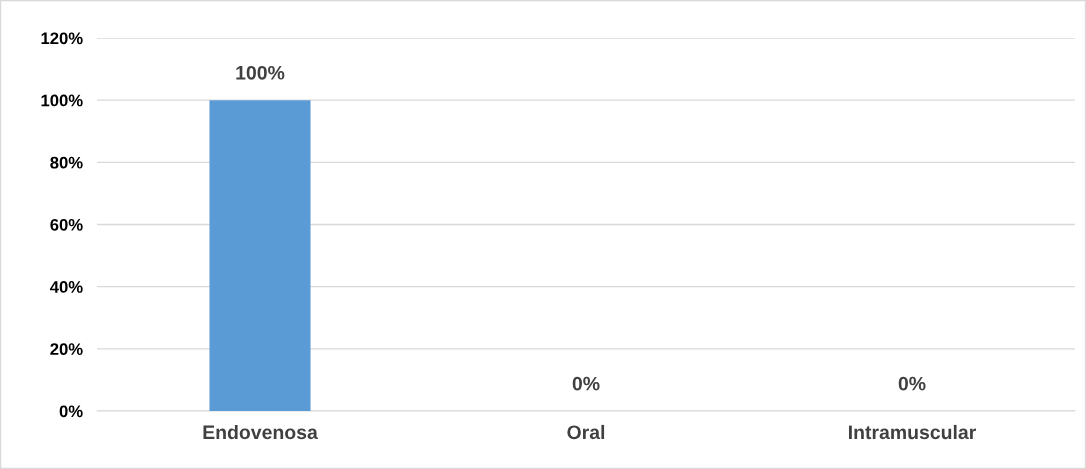 The height and width of the screenshot is (469, 1086). I want to click on x-tick-label: Intramuscular, so click(913, 432).